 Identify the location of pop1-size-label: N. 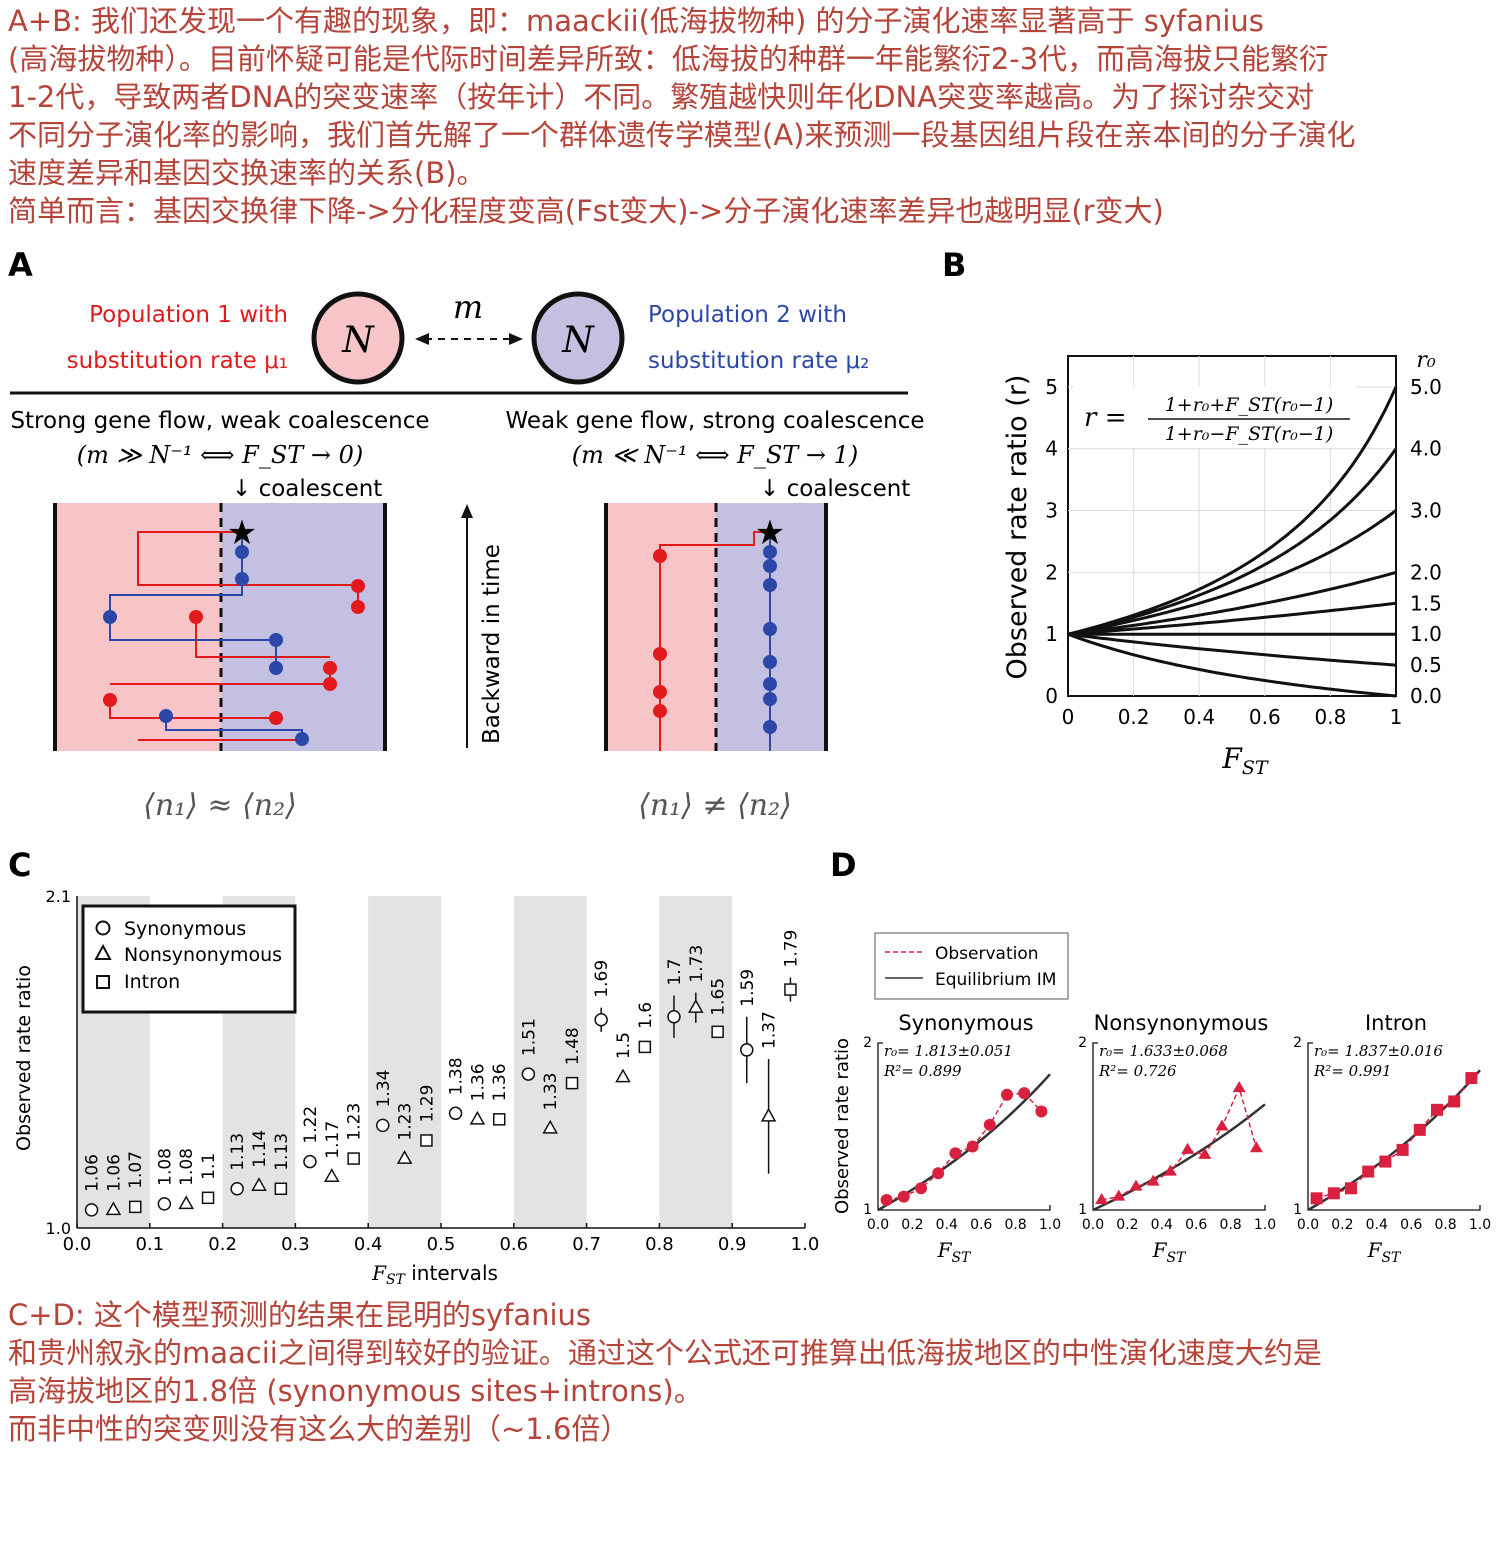
(358, 340).